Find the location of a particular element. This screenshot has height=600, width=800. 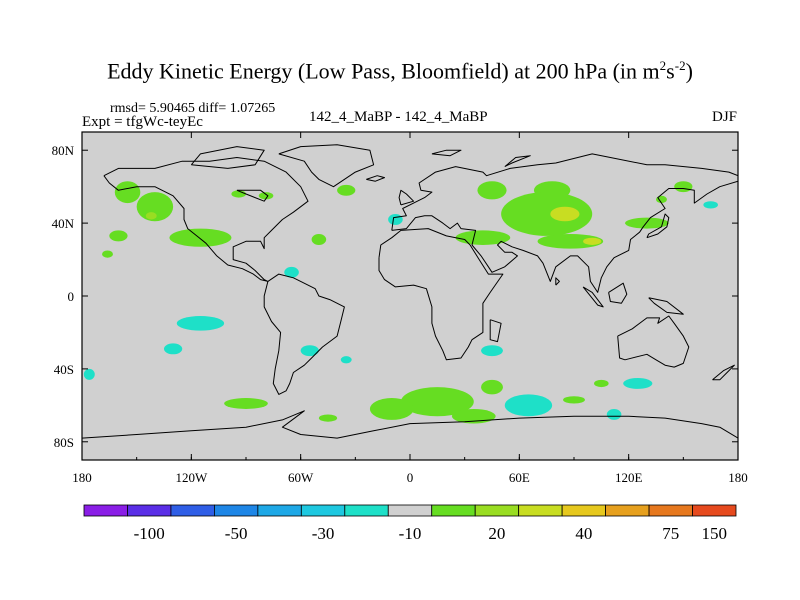

x-tick-label-2: 60W is located at coordinates (301, 477).